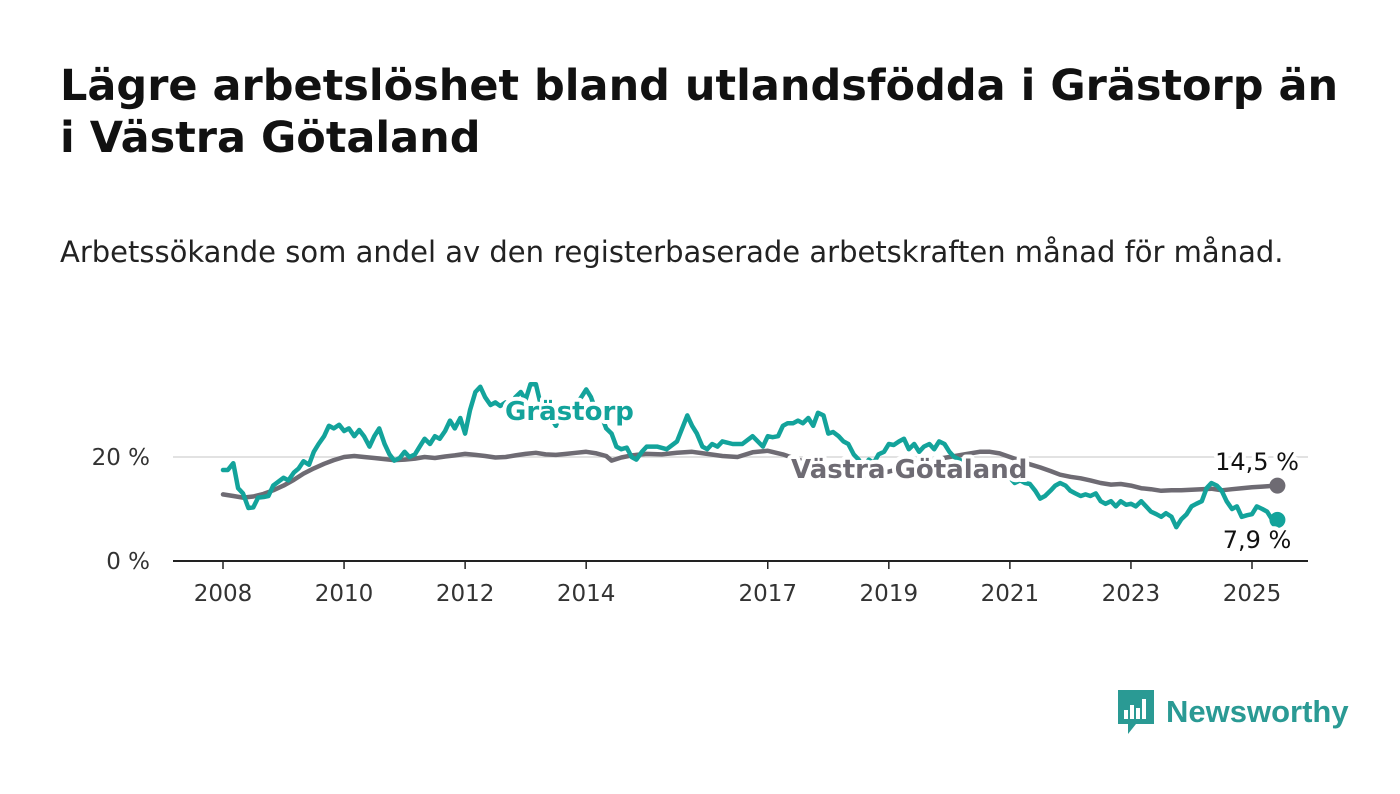 This screenshot has height=794, width=1400. I want to click on x-tick-label: 2008, so click(223, 594).